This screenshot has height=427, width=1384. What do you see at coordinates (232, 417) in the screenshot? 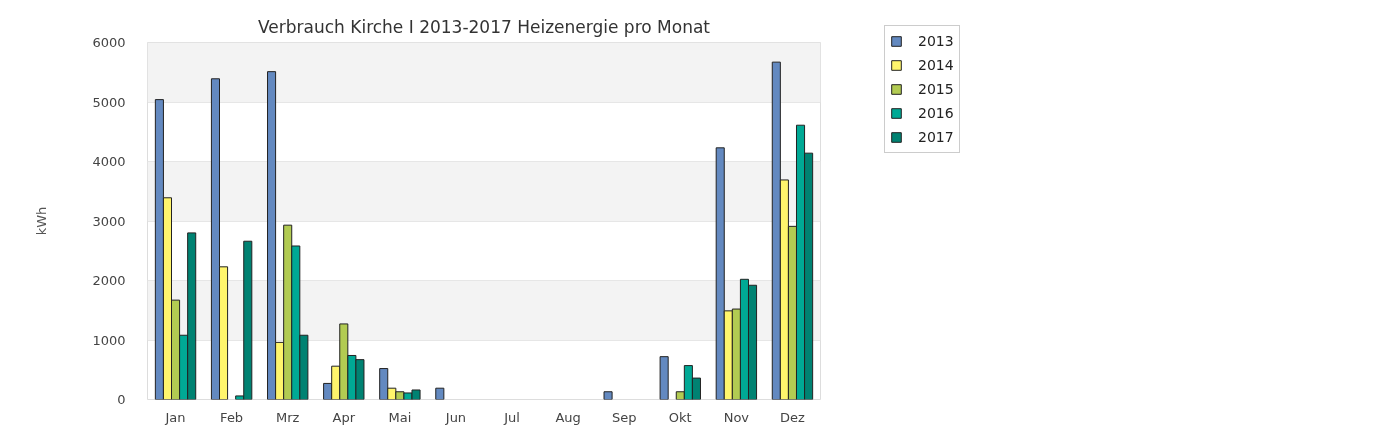
I see `x-tick-label: Feb` at bounding box center [232, 417].